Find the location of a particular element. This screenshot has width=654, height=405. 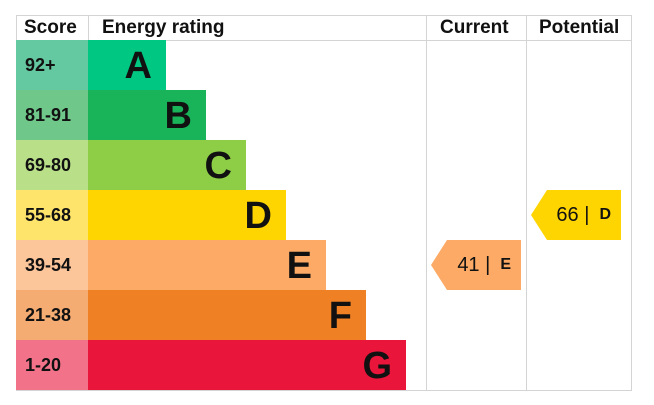

rating-letter: C is located at coordinates (218, 166).